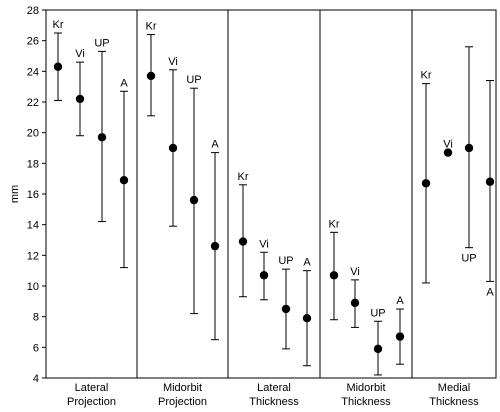 Image resolution: width=500 pixels, height=412 pixels. I want to click on y-tick-label: 28, so click(33, 11).